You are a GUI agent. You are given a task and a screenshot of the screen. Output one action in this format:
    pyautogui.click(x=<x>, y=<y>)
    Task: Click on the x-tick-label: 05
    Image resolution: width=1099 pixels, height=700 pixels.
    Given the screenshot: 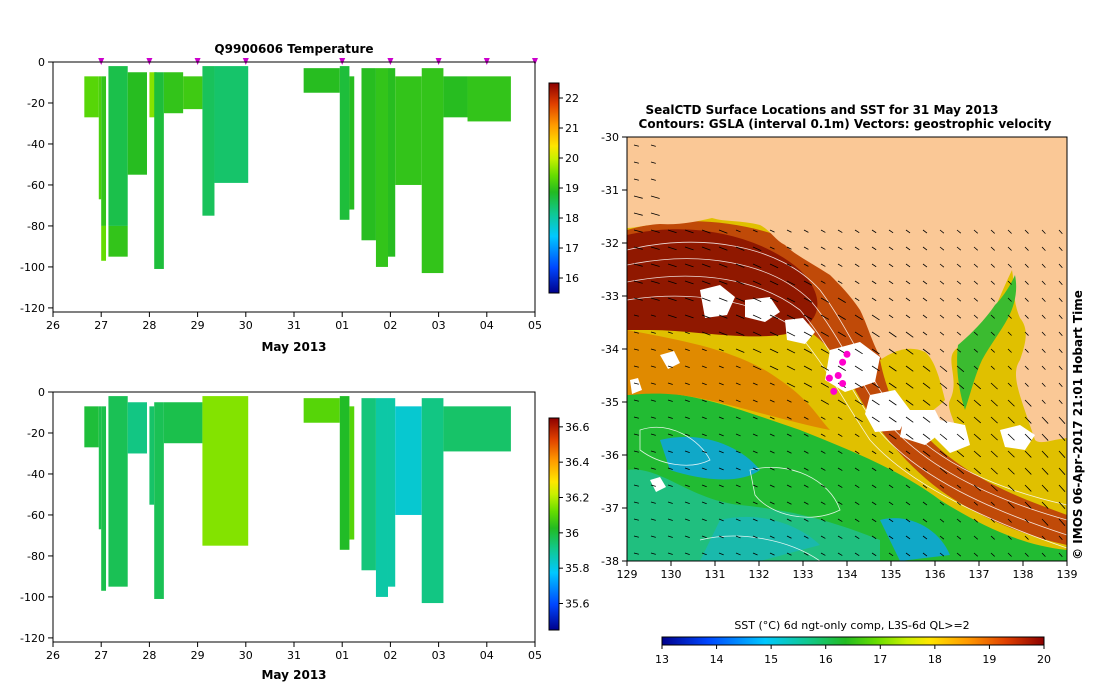 What is the action you would take?
    pyautogui.click(x=535, y=655)
    